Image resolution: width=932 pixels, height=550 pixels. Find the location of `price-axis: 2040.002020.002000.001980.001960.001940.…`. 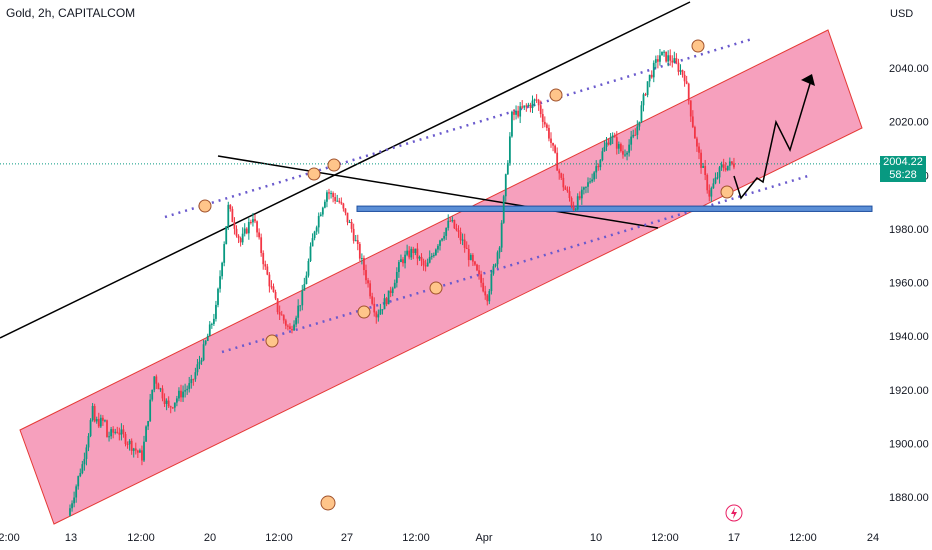

price-axis: 2040.002020.002000.001980.001960.001940.… is located at coordinates (909, 283).